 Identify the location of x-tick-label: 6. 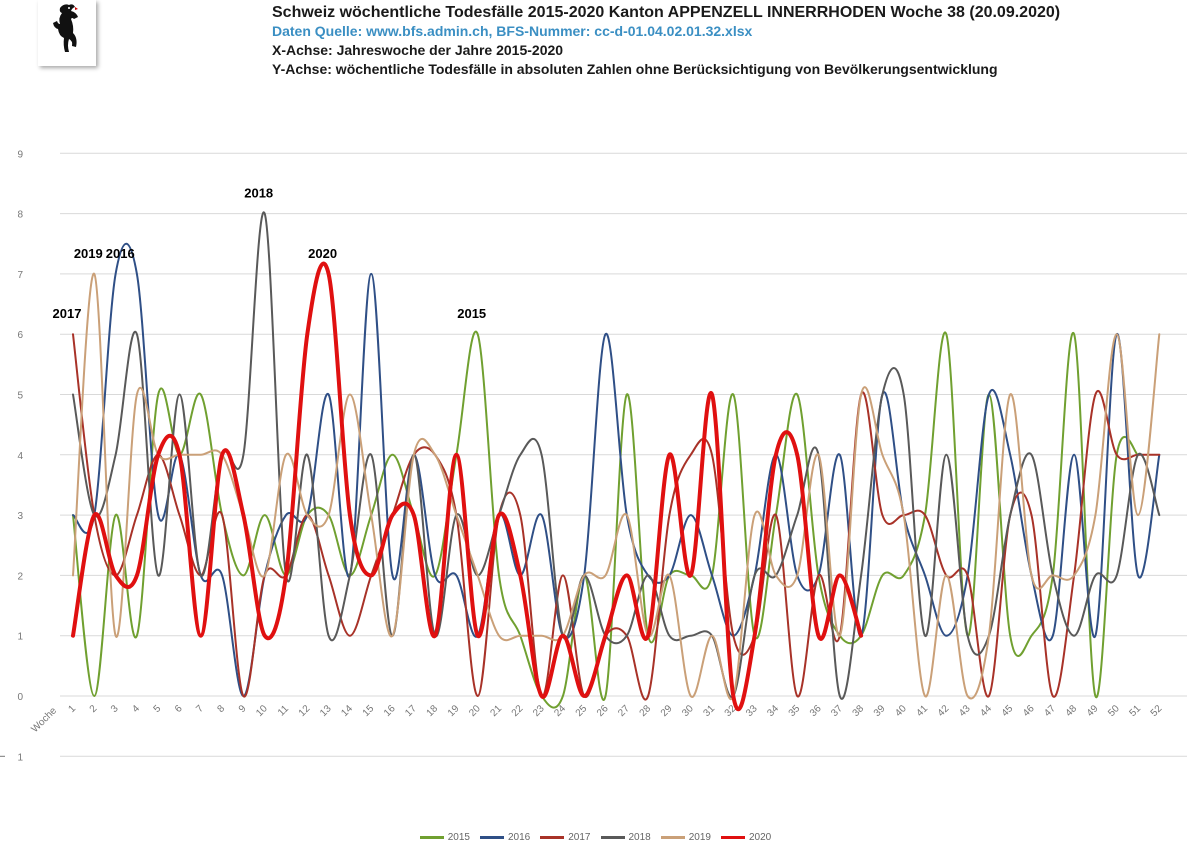
(179, 709).